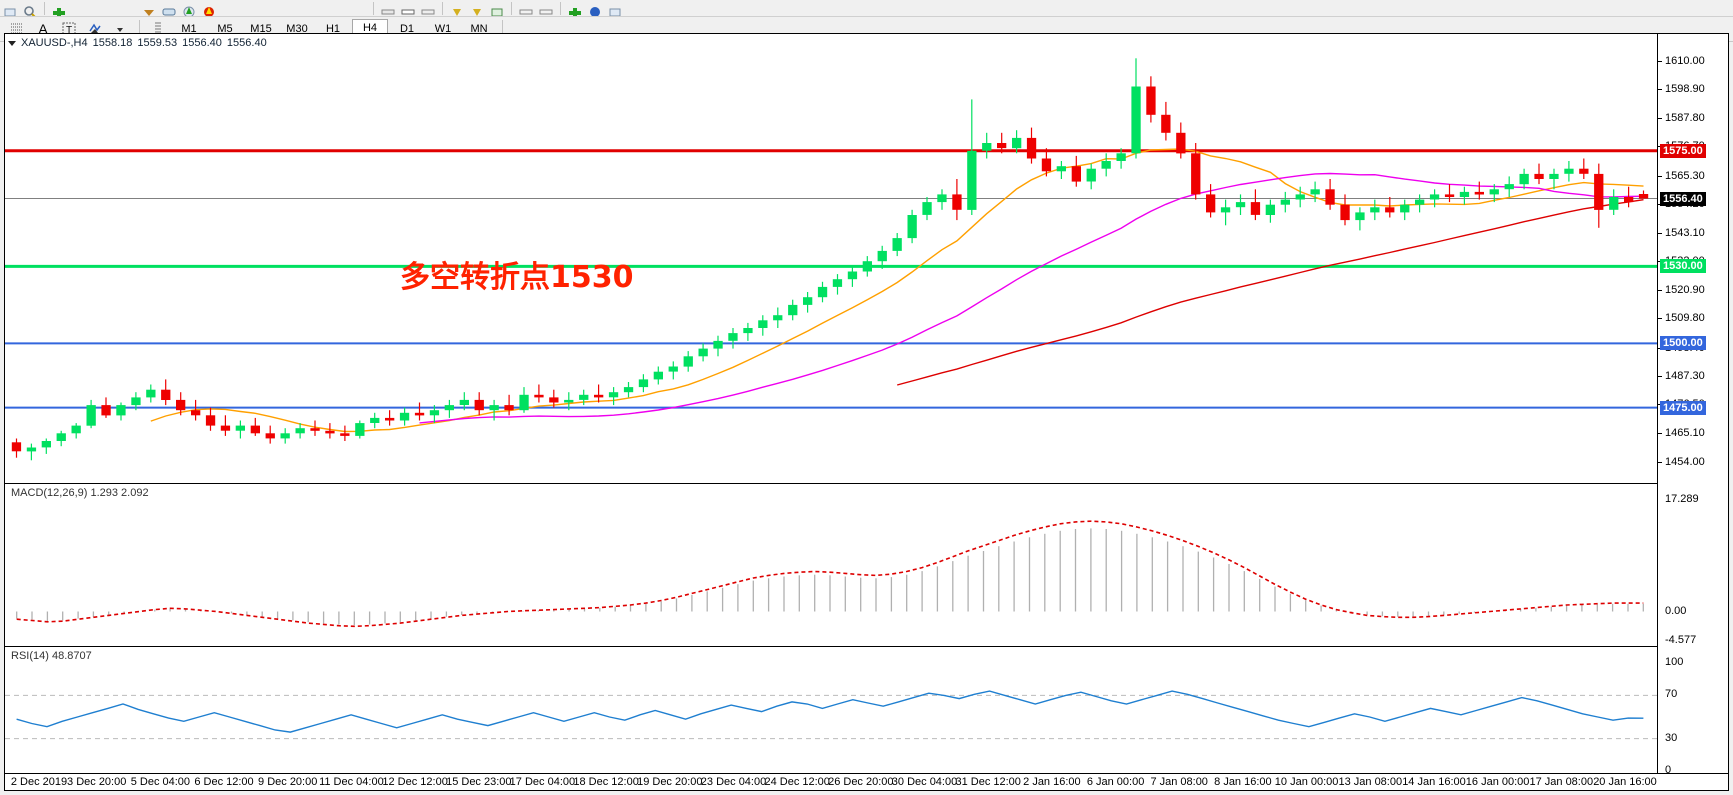  What do you see at coordinates (1685, 175) in the screenshot?
I see `price-tick-label: 1565.30` at bounding box center [1685, 175].